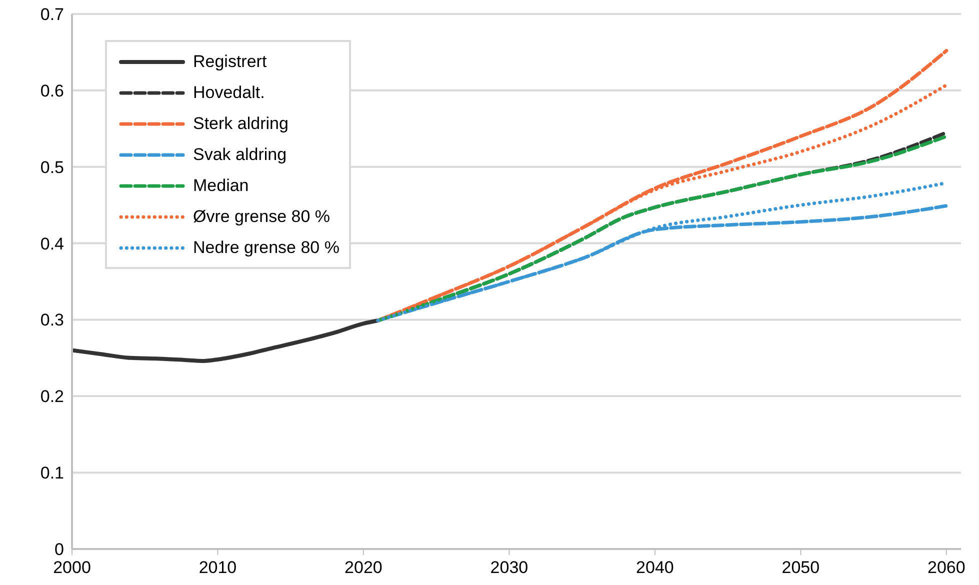 This screenshot has height=585, width=979. What do you see at coordinates (509, 568) in the screenshot?
I see `x-tick-label: 2030` at bounding box center [509, 568].